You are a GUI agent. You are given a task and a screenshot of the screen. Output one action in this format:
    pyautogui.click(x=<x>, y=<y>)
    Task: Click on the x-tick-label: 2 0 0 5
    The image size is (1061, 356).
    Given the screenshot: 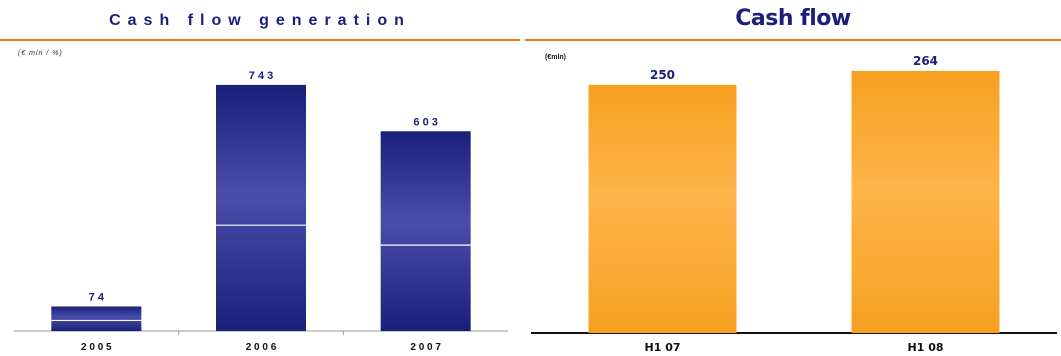 What is the action you would take?
    pyautogui.click(x=96, y=347)
    